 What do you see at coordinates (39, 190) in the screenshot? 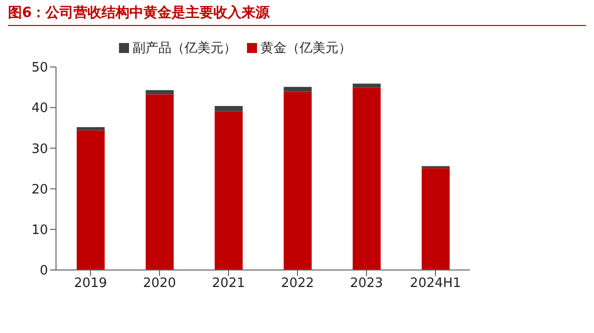
I see `y-tick-label: 20` at bounding box center [39, 190].